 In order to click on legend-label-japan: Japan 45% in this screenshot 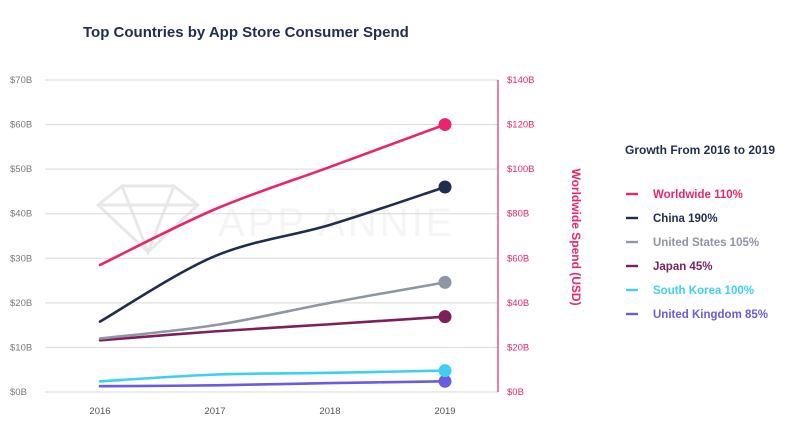, I will do `click(682, 267)`.